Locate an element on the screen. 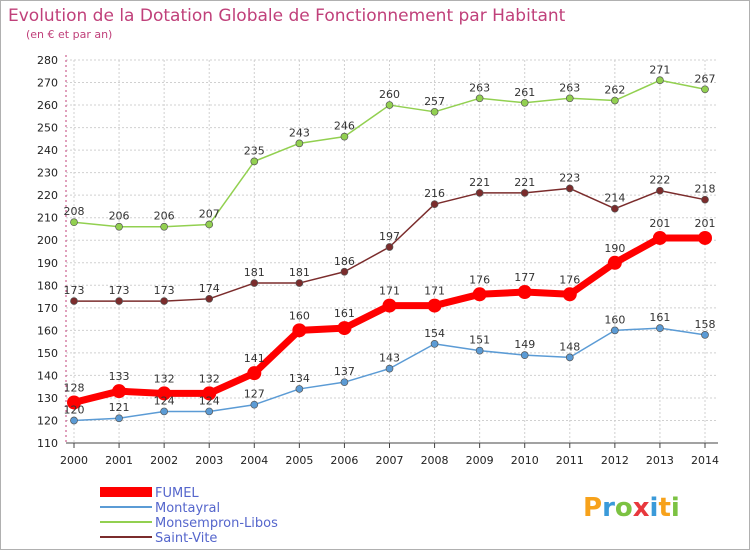  point-monsempron-libos-2003 is located at coordinates (209, 224).